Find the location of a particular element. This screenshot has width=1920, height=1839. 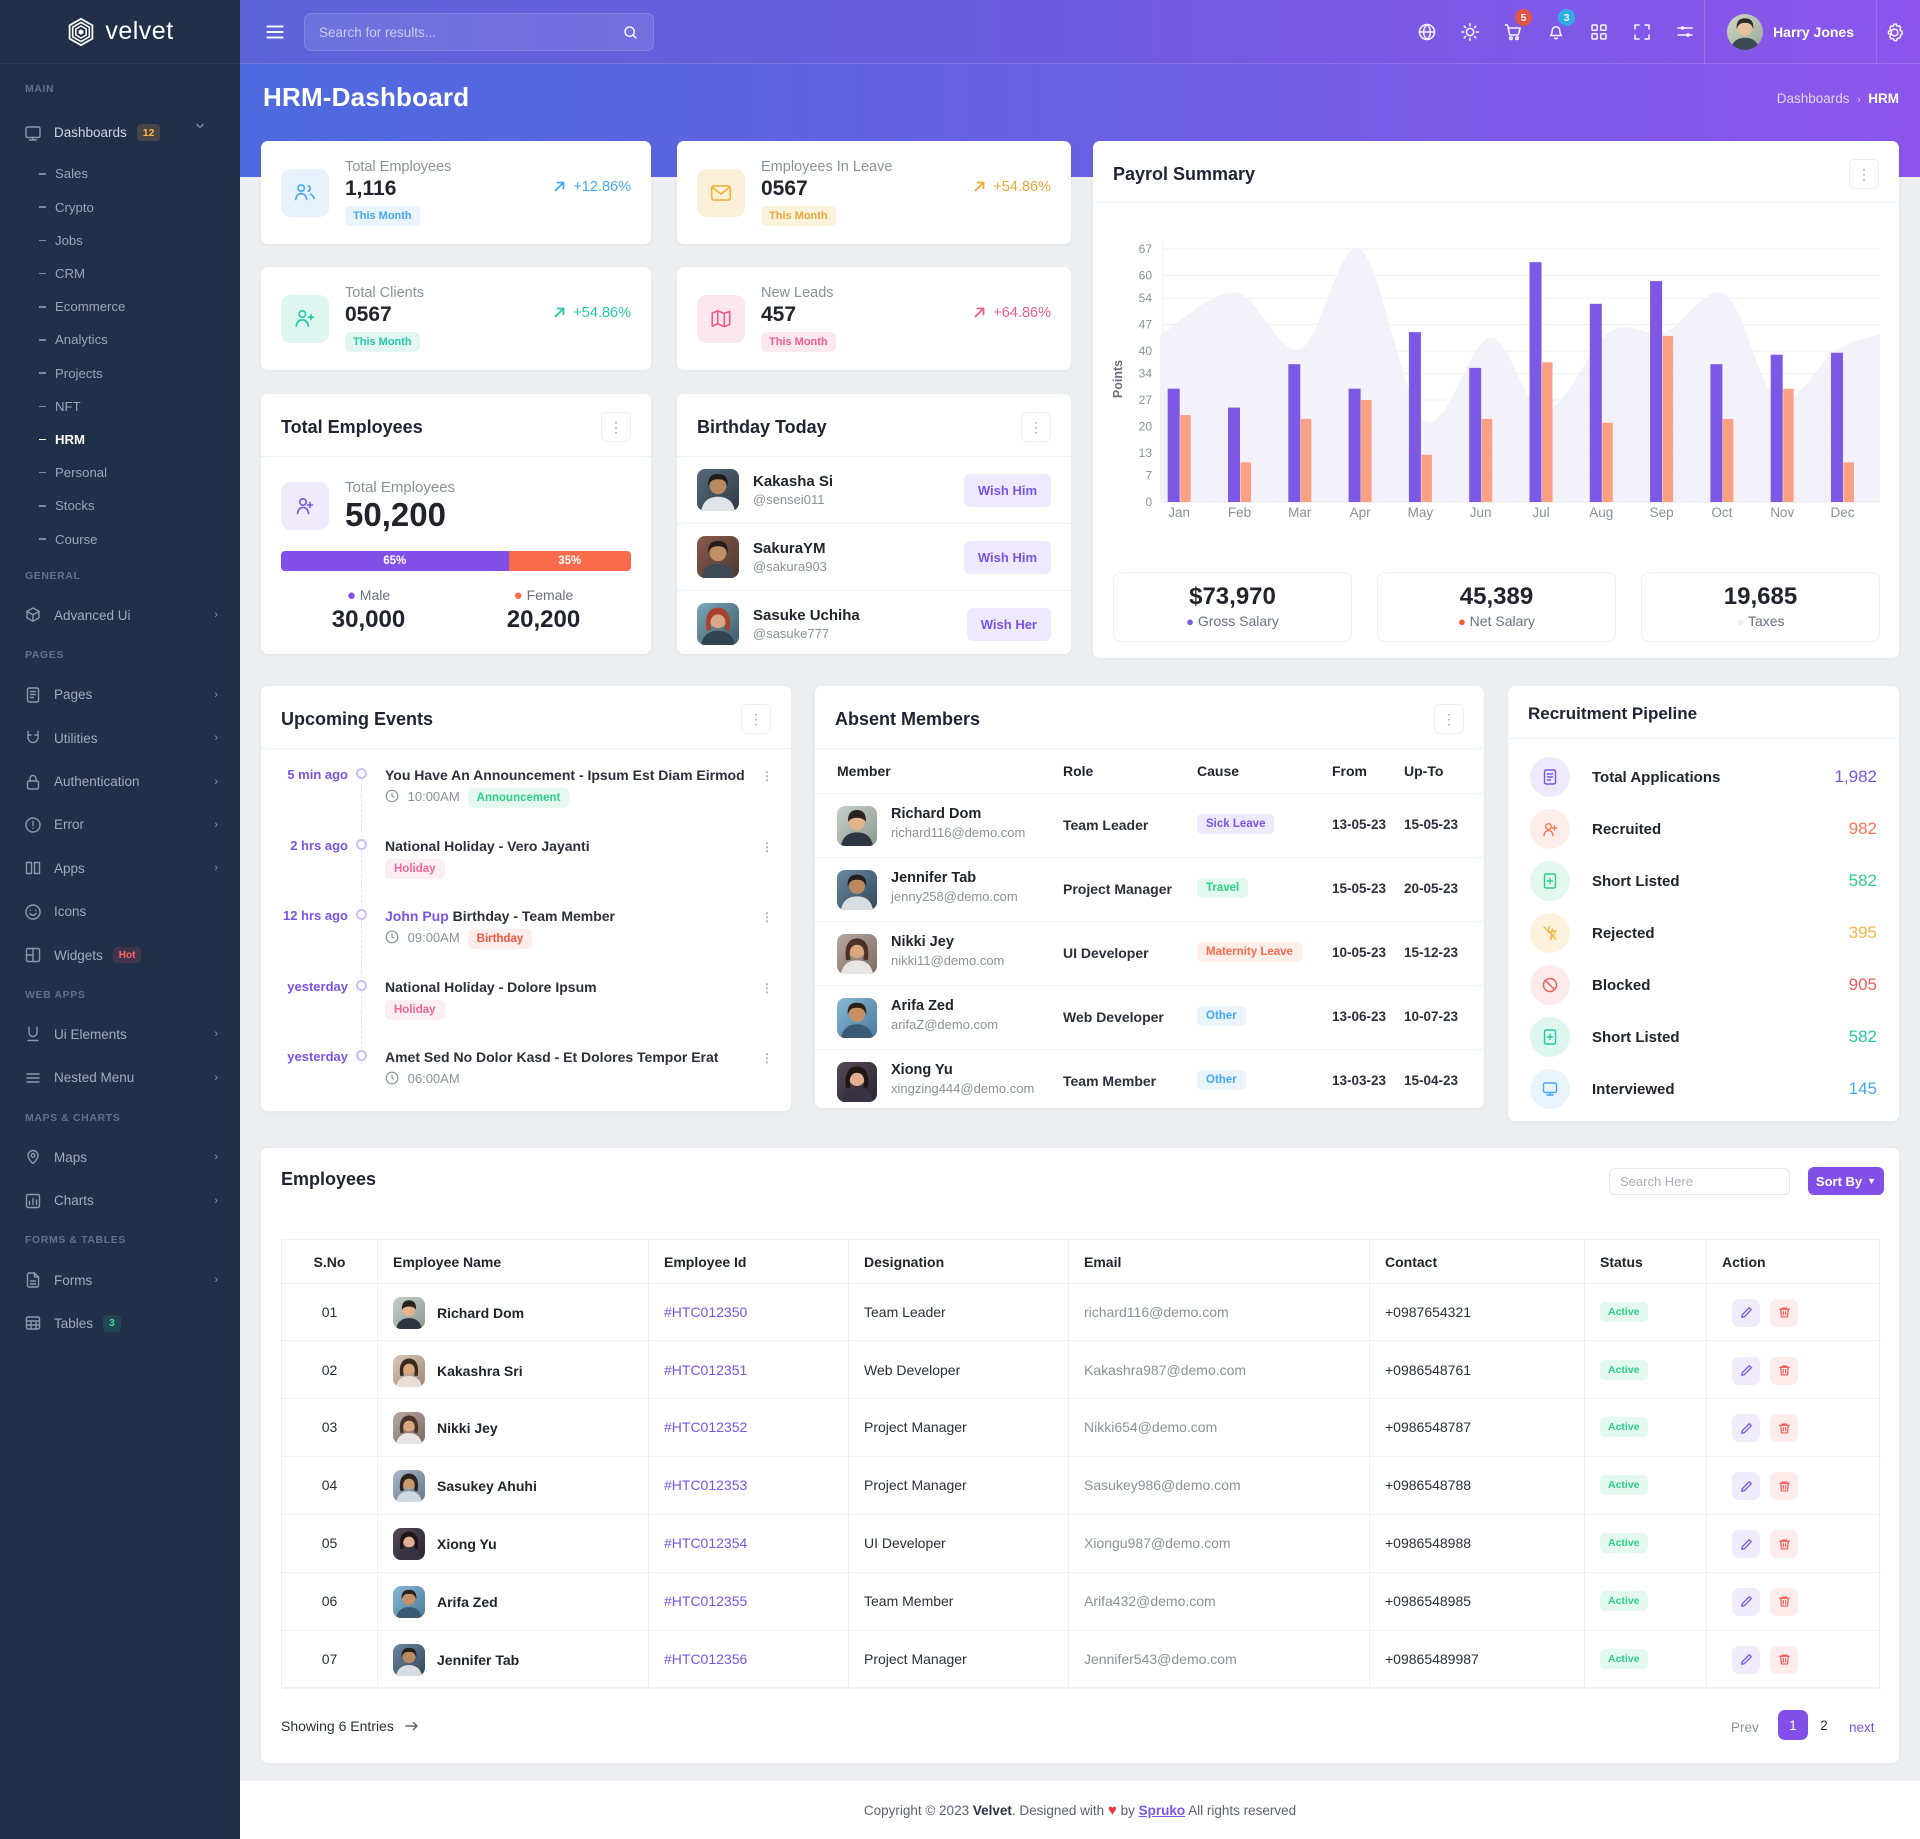

svg-text: May is located at coordinates (1421, 512).